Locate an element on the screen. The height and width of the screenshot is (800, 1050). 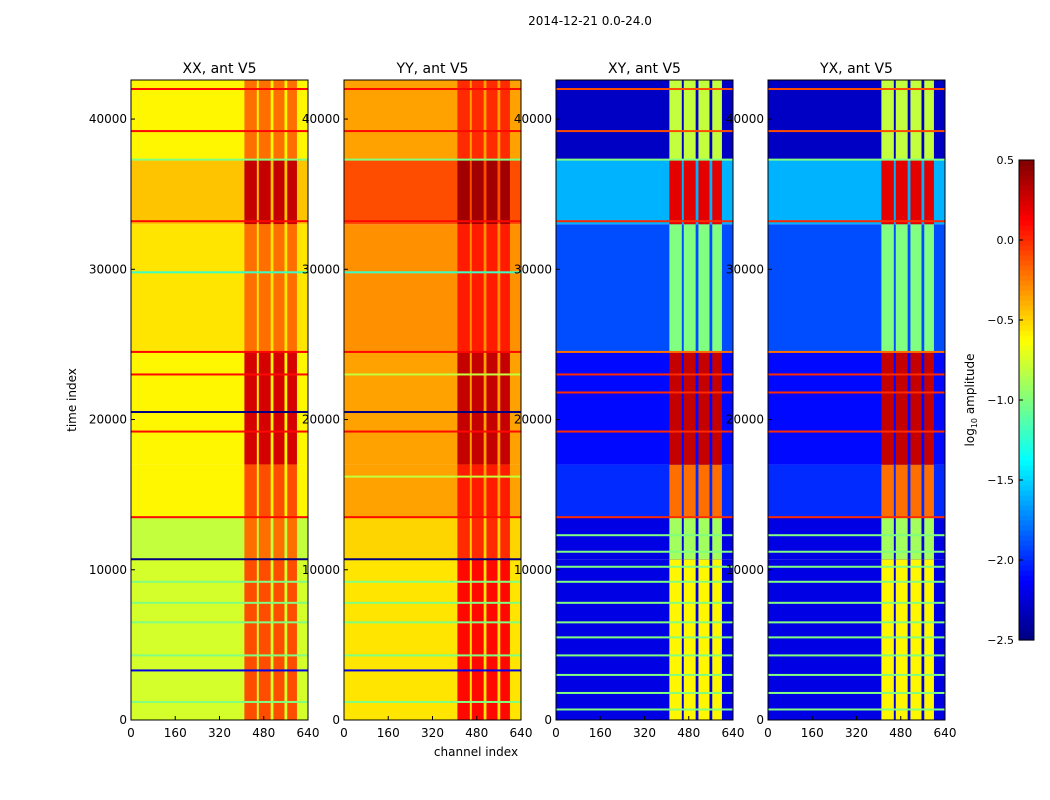
x-tick-label: 160 is located at coordinates (175, 733).